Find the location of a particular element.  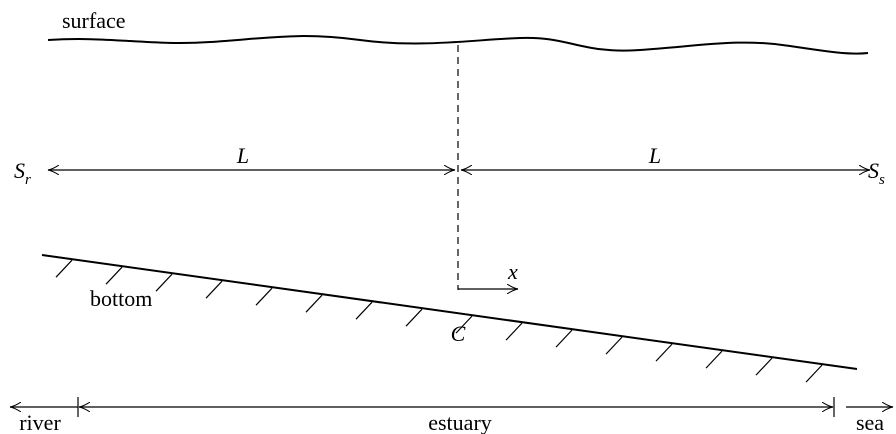

left-length-label: L is located at coordinates (242, 155).